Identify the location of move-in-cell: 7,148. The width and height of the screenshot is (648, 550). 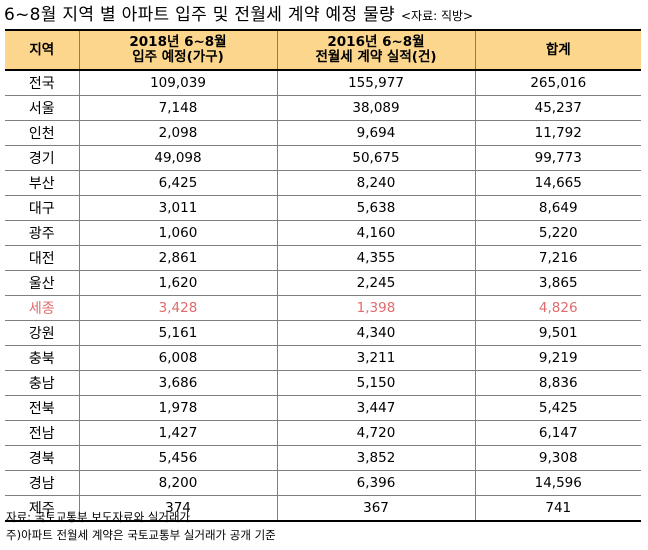
(177, 108).